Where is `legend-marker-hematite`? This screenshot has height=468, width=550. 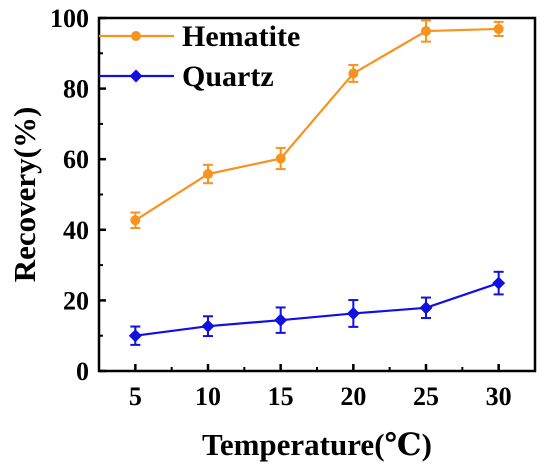 legend-marker-hematite is located at coordinates (136, 36).